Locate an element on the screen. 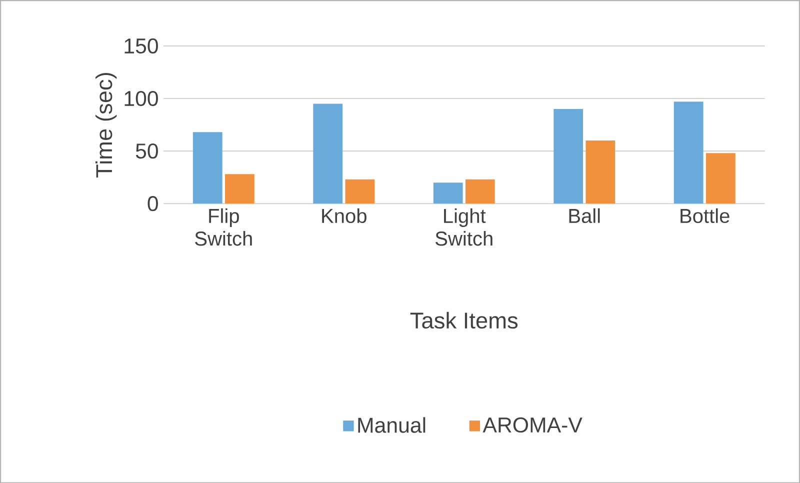 This screenshot has width=800, height=483. y-tick-label: 150 is located at coordinates (141, 46).